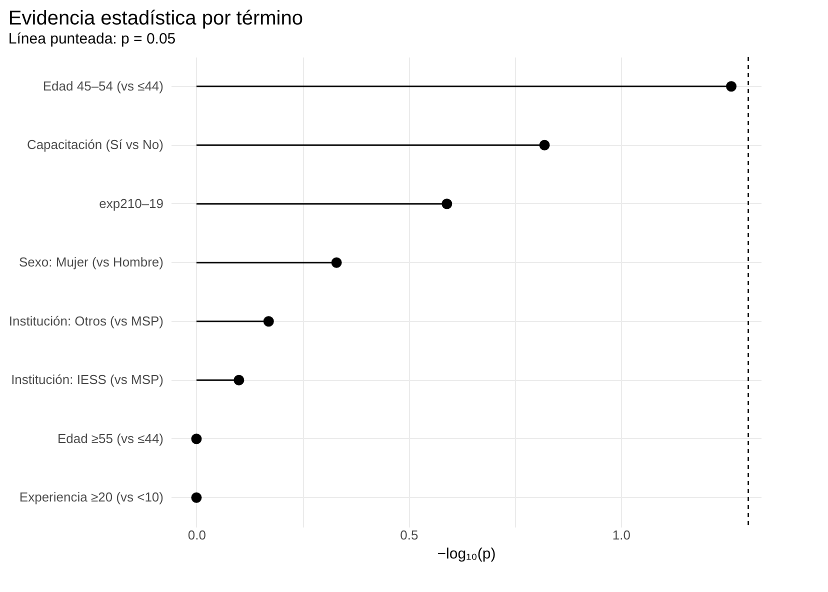 The image size is (828, 592). Describe the element at coordinates (87, 380) in the screenshot. I see `y-tick-label: Institución: IESS (vs MSP)` at that location.